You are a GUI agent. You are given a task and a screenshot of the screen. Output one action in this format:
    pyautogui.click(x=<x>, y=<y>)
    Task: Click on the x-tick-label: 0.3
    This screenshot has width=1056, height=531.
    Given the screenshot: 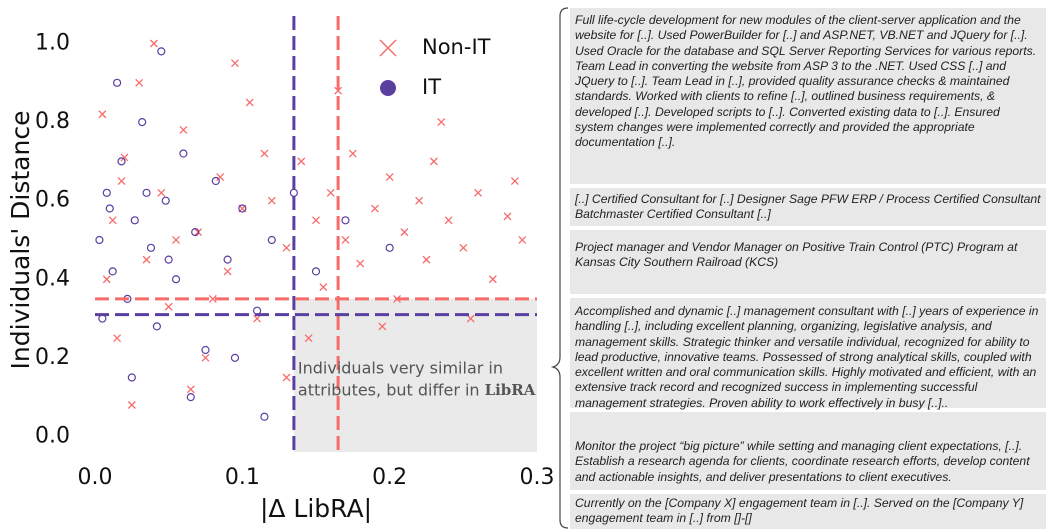 What is the action you would take?
    pyautogui.click(x=537, y=477)
    